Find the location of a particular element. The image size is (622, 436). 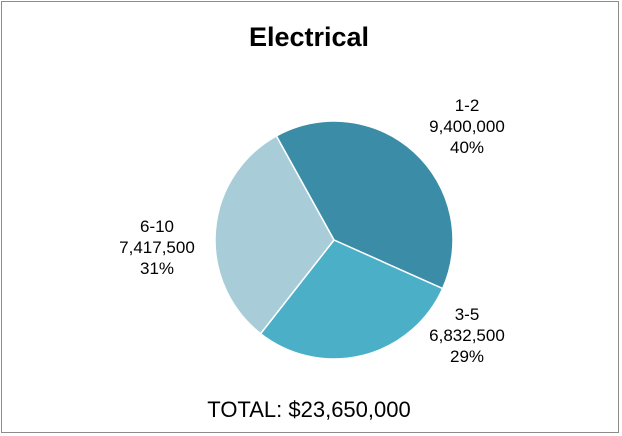

slice-value-3-5: 6,832,500 is located at coordinates (467, 335).